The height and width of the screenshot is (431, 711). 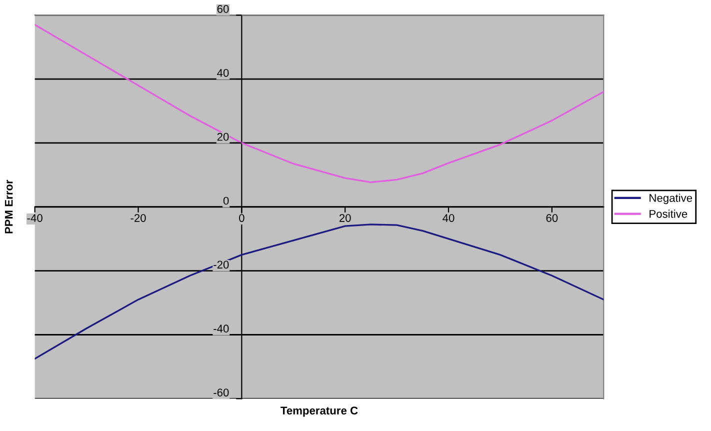 What do you see at coordinates (552, 218) in the screenshot?
I see `x-tick-label: 60` at bounding box center [552, 218].